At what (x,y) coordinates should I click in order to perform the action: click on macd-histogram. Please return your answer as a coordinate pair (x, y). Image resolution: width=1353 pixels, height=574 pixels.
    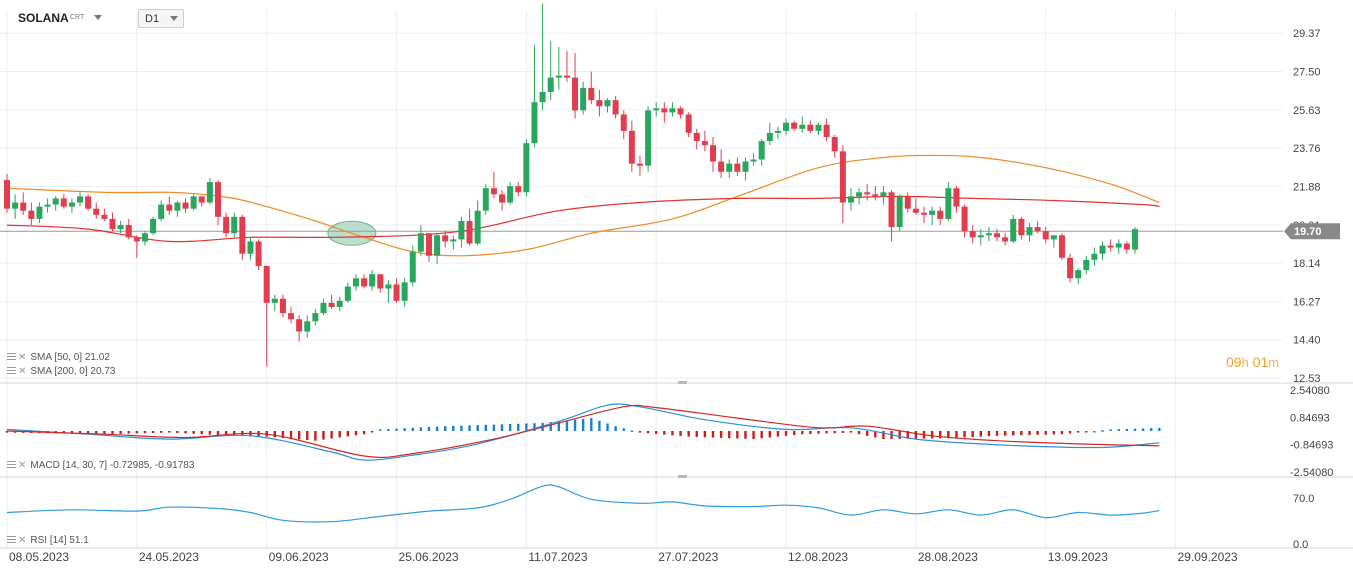
    Looking at the image, I should click on (583, 429).